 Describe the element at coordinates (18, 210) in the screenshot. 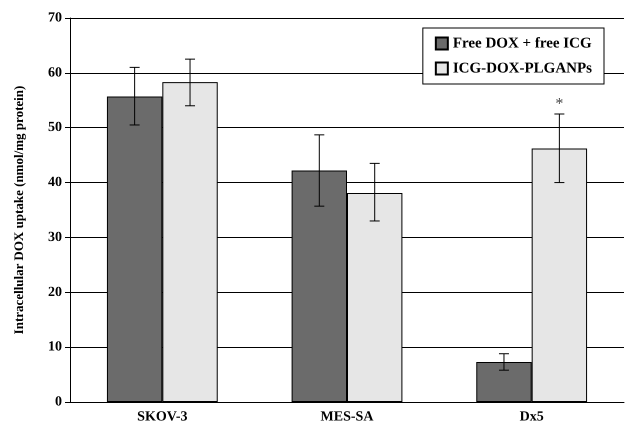

I see `y-axis-title: Intracellular DOX uptake (nmol/mg protein)` at that location.